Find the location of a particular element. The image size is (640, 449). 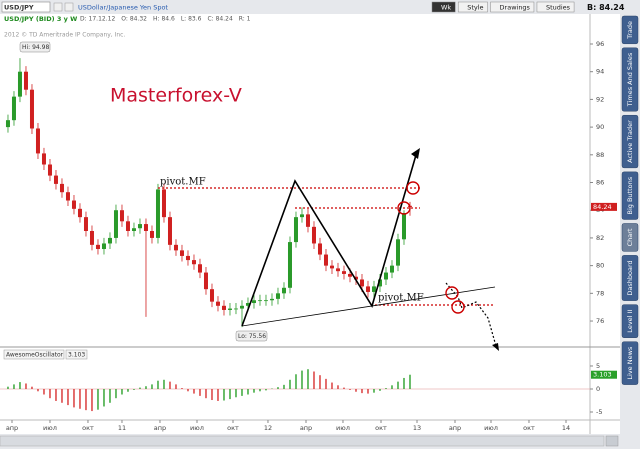

lo-box is located at coordinates (251, 336).